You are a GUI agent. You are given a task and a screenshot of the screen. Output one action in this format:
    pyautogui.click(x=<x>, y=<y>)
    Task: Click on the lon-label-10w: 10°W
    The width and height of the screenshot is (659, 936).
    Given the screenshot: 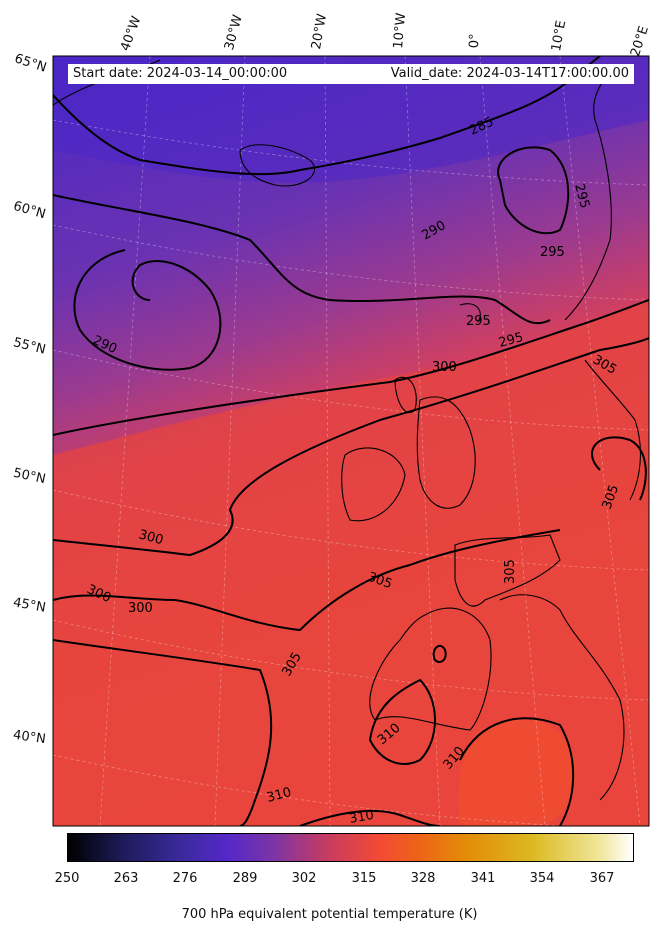 What is the action you would take?
    pyautogui.click(x=400, y=31)
    